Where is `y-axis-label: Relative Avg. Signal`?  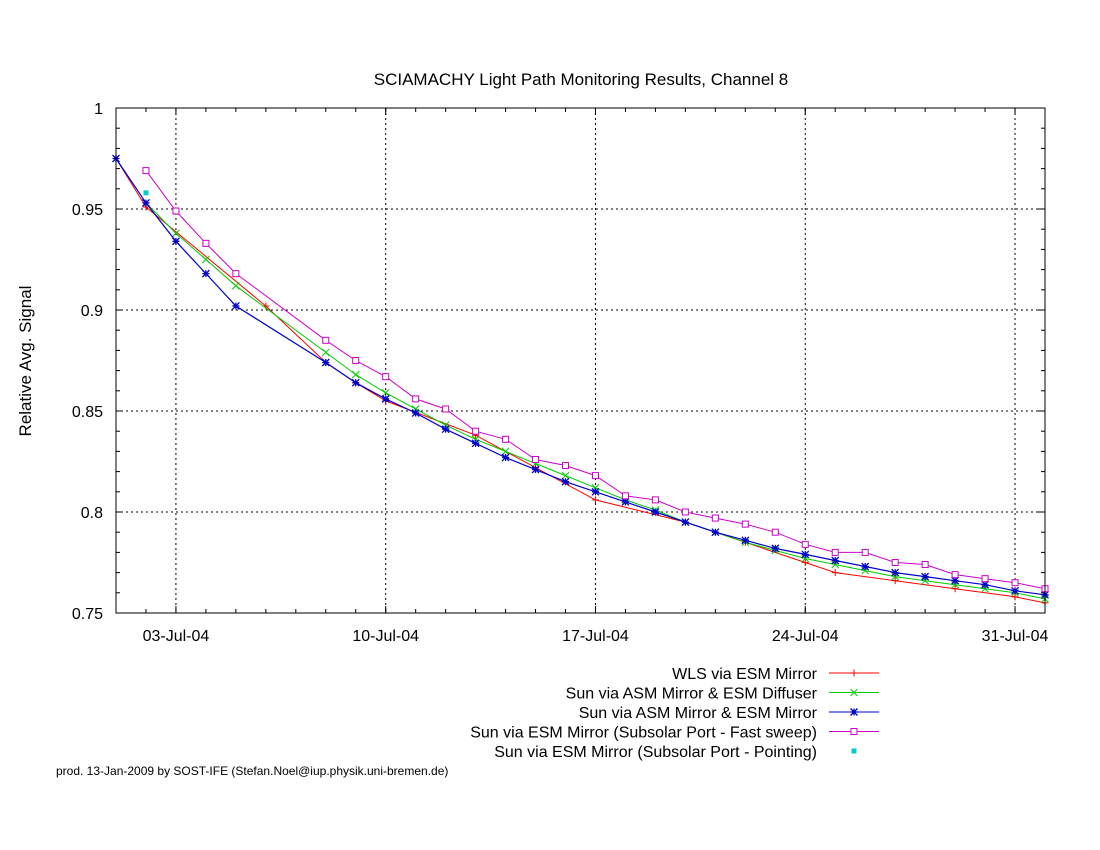 y-axis-label: Relative Avg. Signal is located at coordinates (25, 361).